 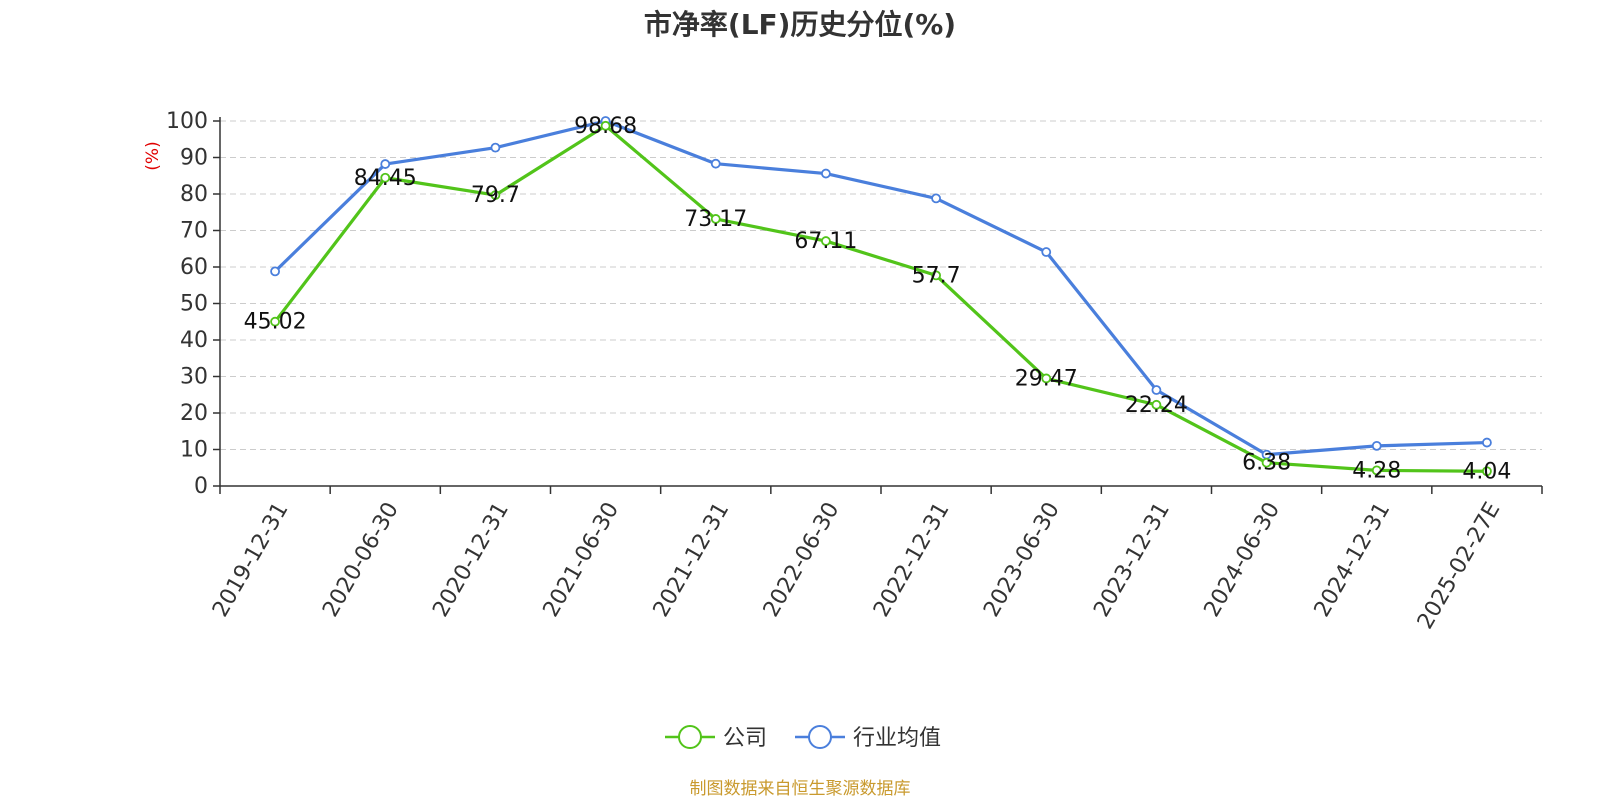 I want to click on y-tick-label: 0, so click(x=201, y=486).